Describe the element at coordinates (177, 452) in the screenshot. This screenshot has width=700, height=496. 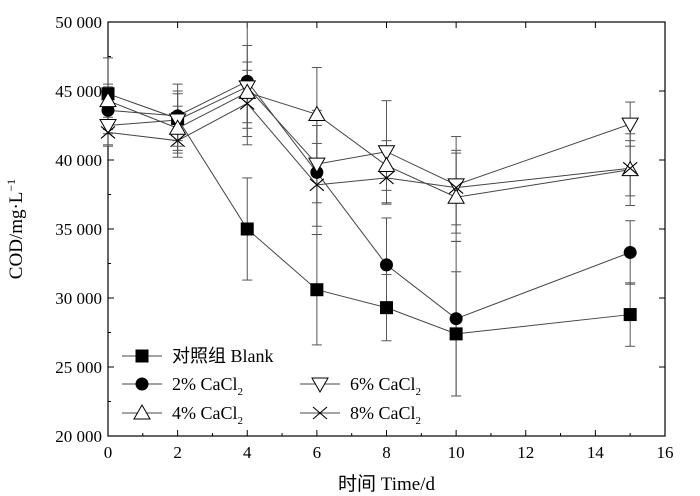
I see `x-tick-label: 2` at that location.